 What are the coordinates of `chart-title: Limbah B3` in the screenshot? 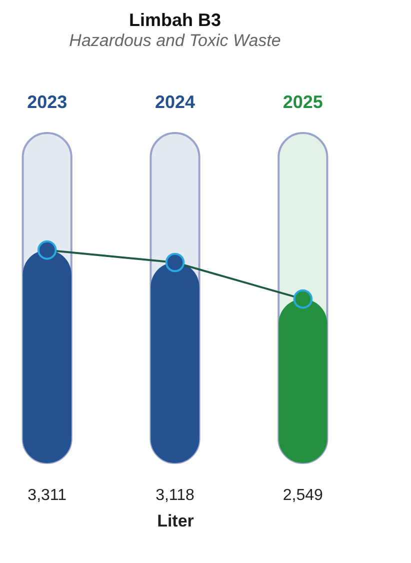 It's located at (175, 20).